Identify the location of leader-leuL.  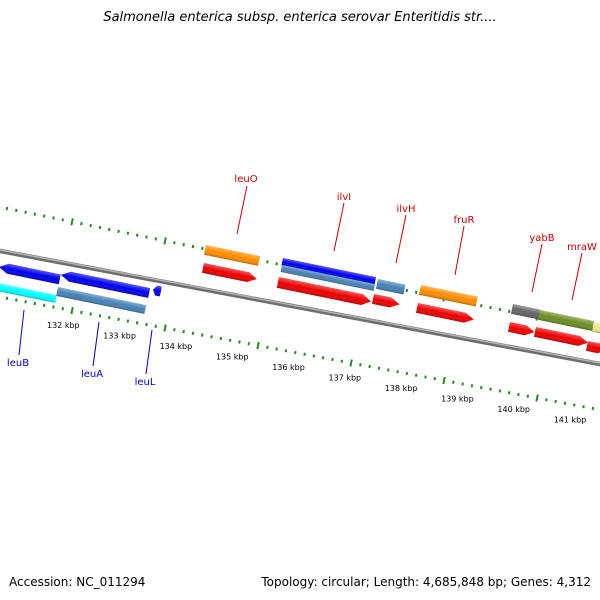
(149, 352).